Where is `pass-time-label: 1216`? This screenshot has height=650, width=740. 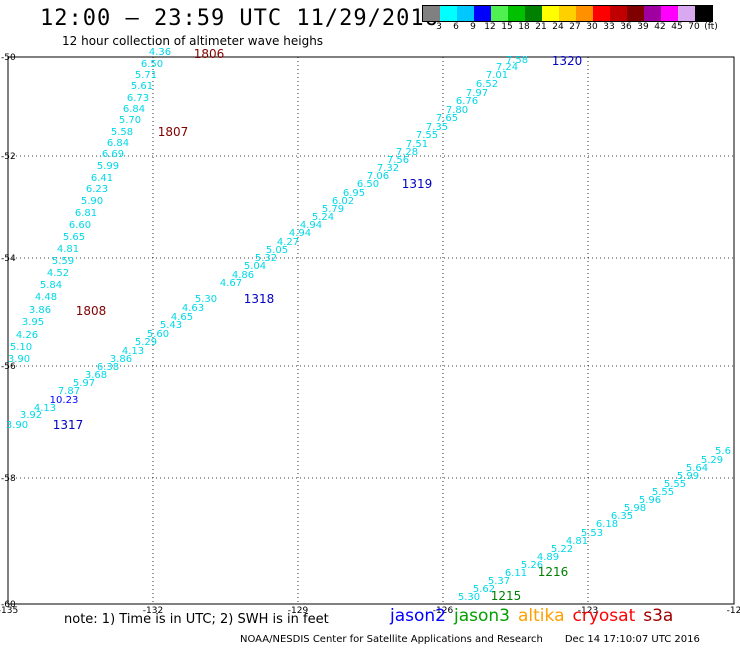
pass-time-label: 1216 is located at coordinates (553, 572).